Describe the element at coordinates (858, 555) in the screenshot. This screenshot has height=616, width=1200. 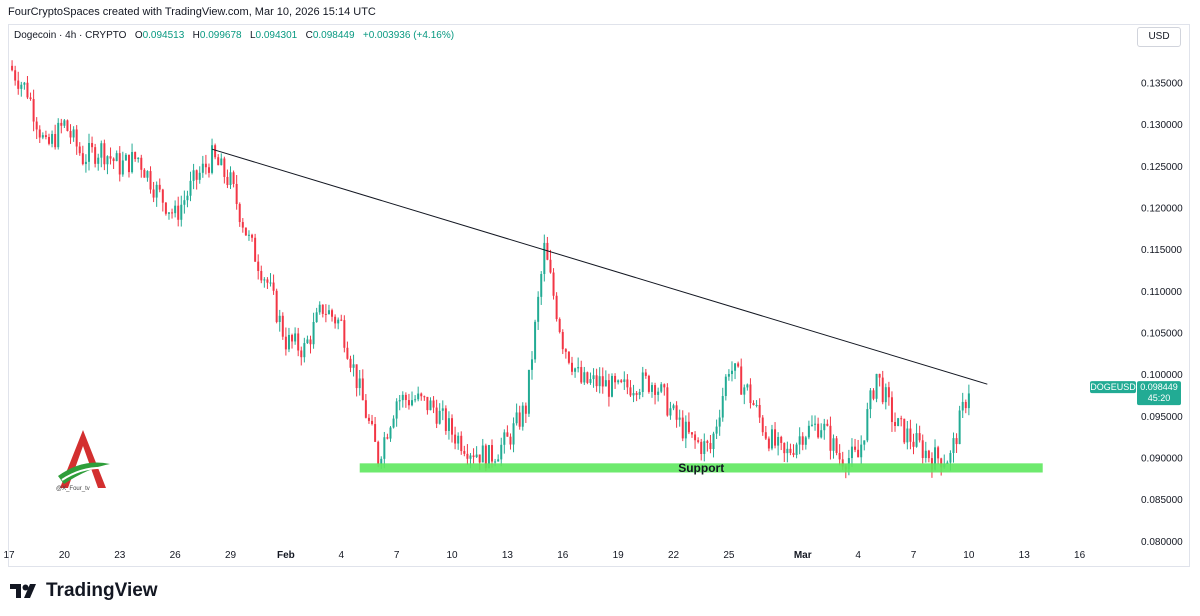
I see `x-tick-label: 4` at that location.